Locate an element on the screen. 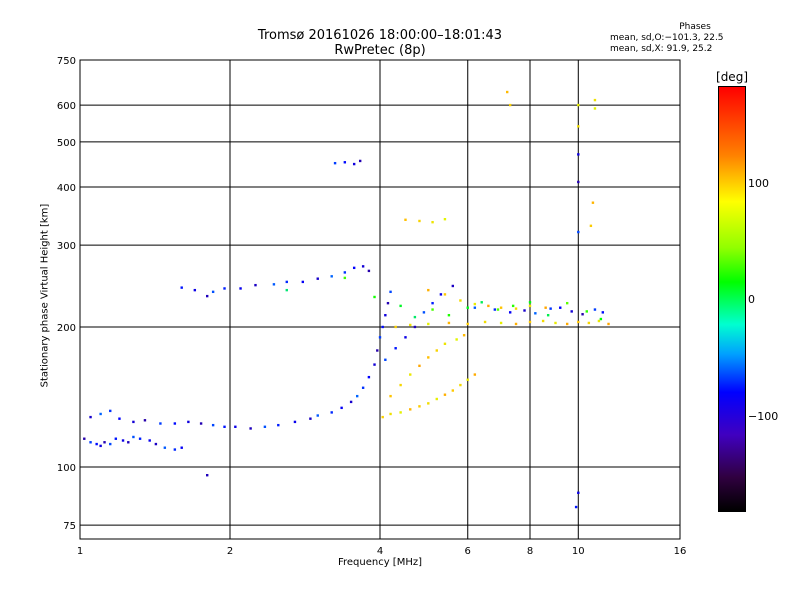  x-tick-label: 6 is located at coordinates (468, 551).